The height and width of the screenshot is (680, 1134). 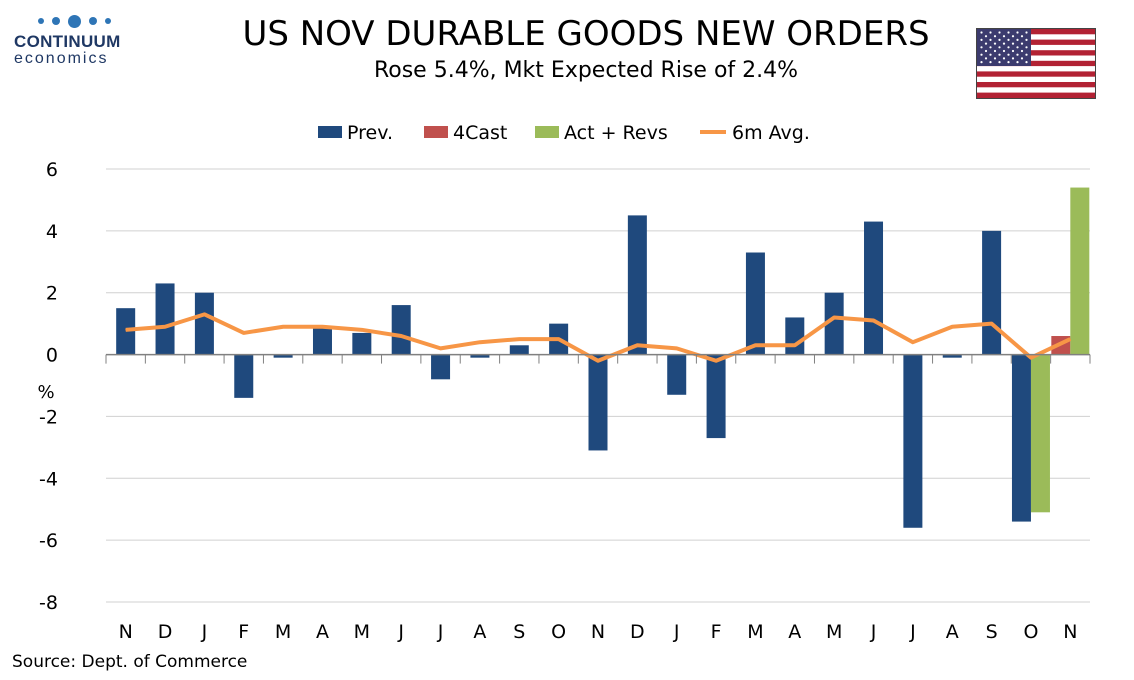 I want to click on logo-name: CONTINUUM, so click(x=67, y=41).